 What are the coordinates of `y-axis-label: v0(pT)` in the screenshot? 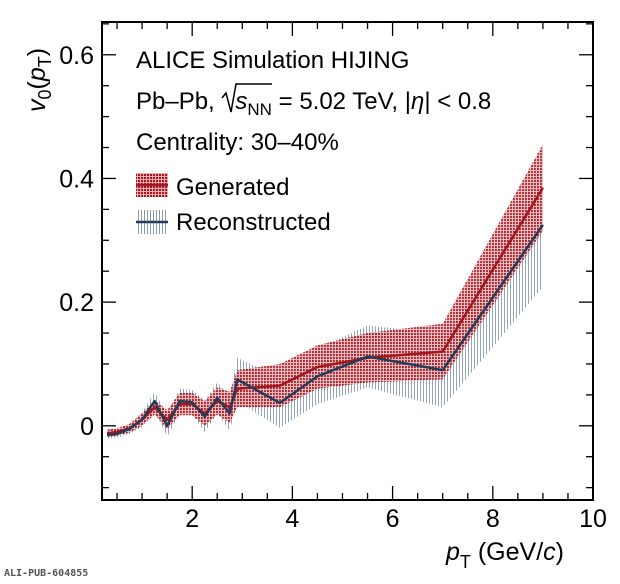 It's located at (39, 80).